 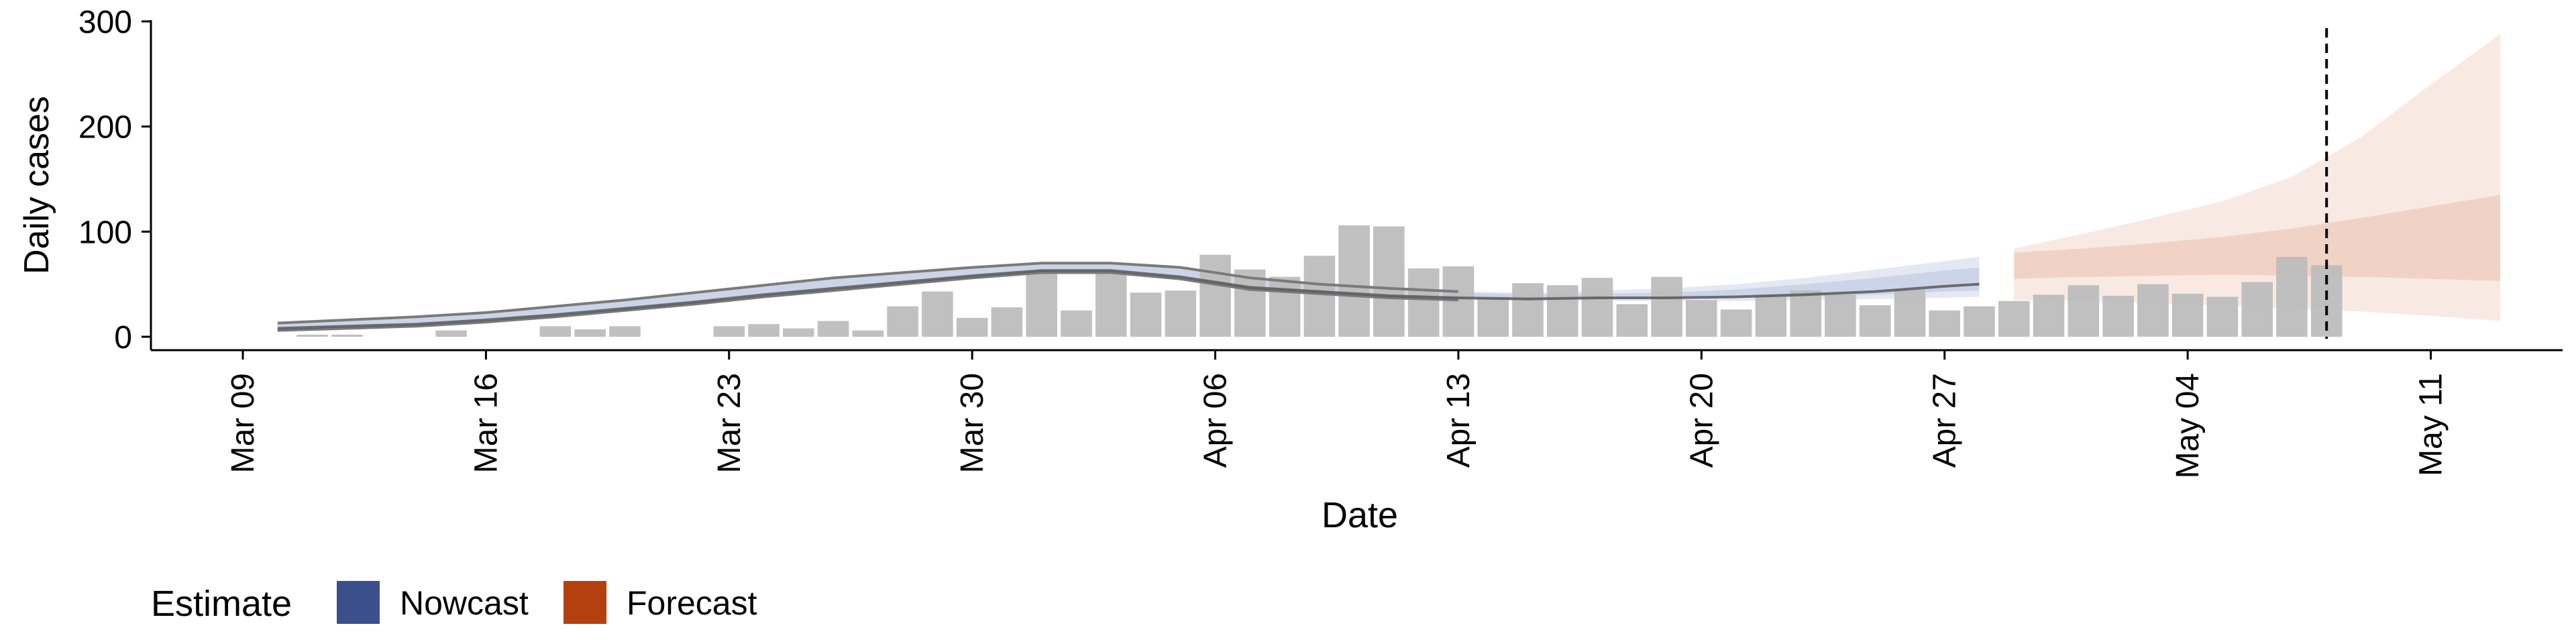 What do you see at coordinates (105, 232) in the screenshot?
I see `y-tick-label: 100` at bounding box center [105, 232].